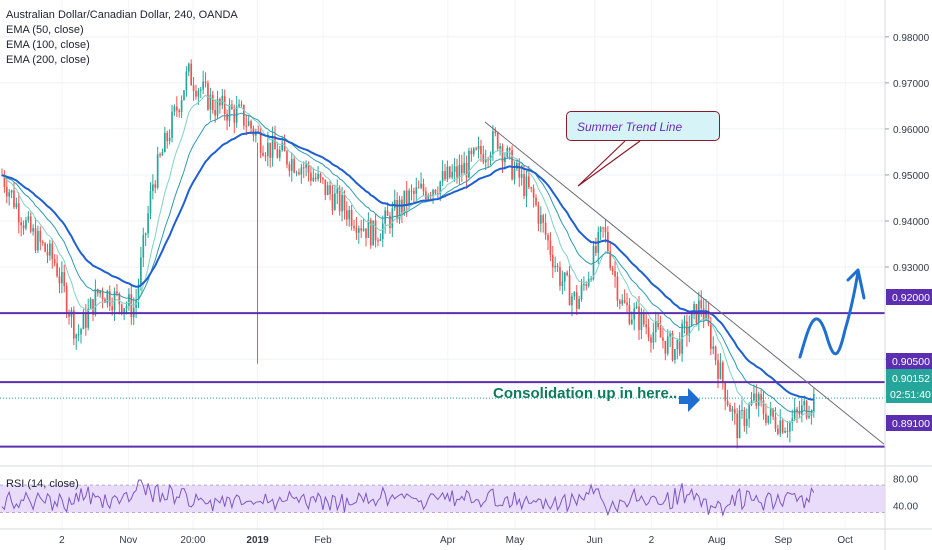  Describe the element at coordinates (652, 540) in the screenshot. I see `time-tick-label: 2` at that location.